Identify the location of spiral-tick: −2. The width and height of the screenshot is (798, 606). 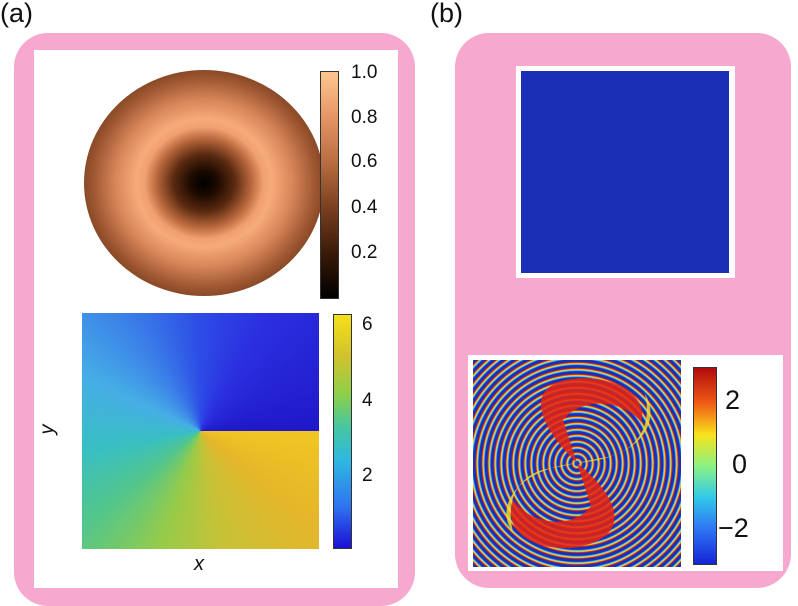
(733, 528).